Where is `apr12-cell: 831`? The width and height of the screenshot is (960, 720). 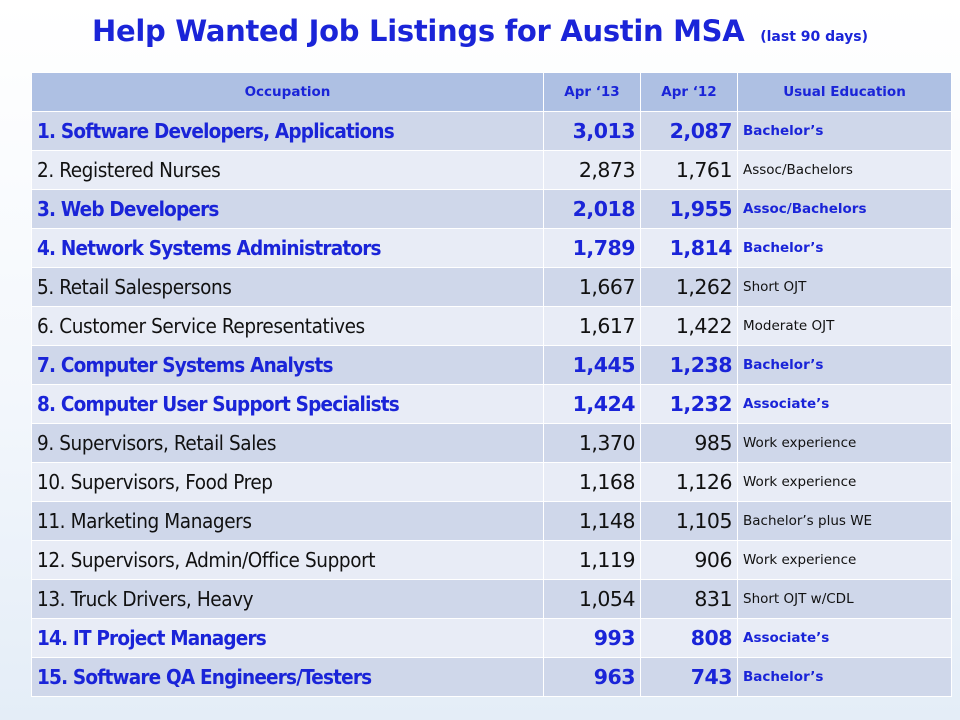
apr12-cell: 831 is located at coordinates (689, 599).